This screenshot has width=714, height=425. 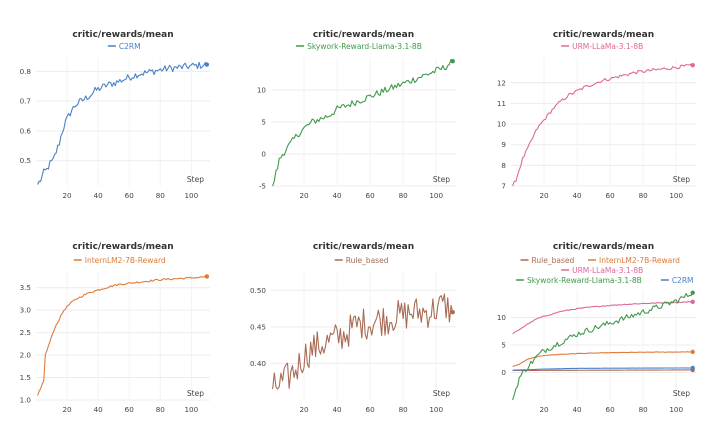 What do you see at coordinates (262, 186) in the screenshot?
I see `y-tick-label: -5` at bounding box center [262, 186].